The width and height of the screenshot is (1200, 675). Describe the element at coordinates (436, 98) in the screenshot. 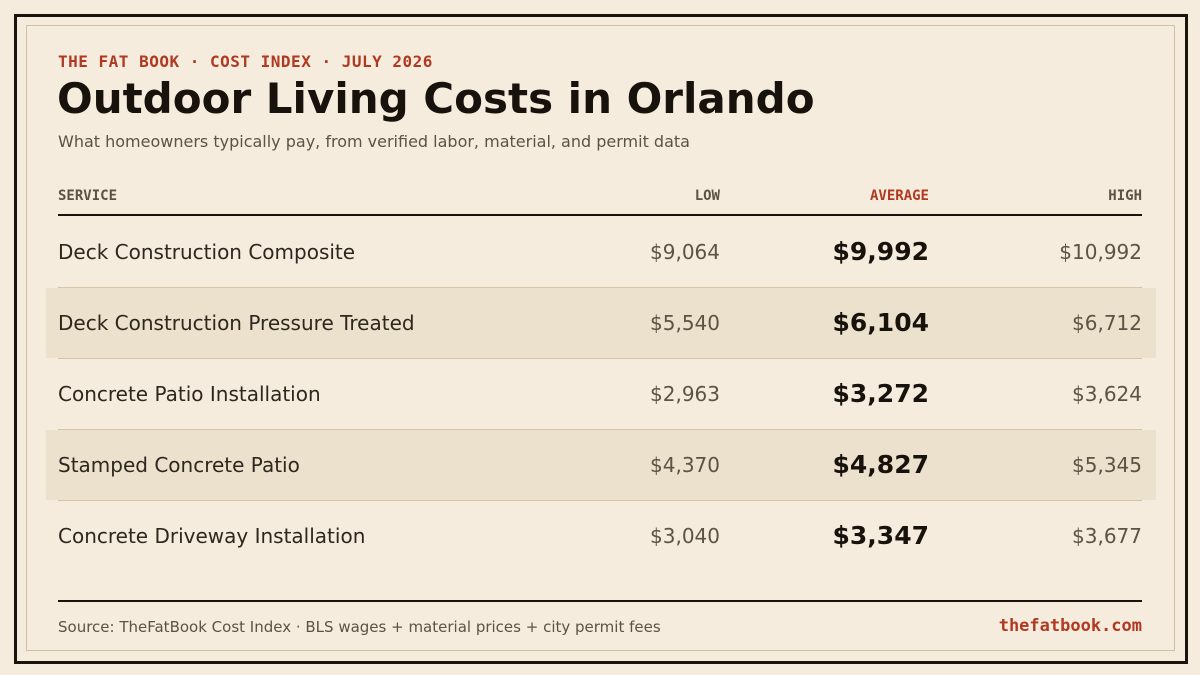

I see `page-title: Outdoor Living Costs in Orlando` at that location.